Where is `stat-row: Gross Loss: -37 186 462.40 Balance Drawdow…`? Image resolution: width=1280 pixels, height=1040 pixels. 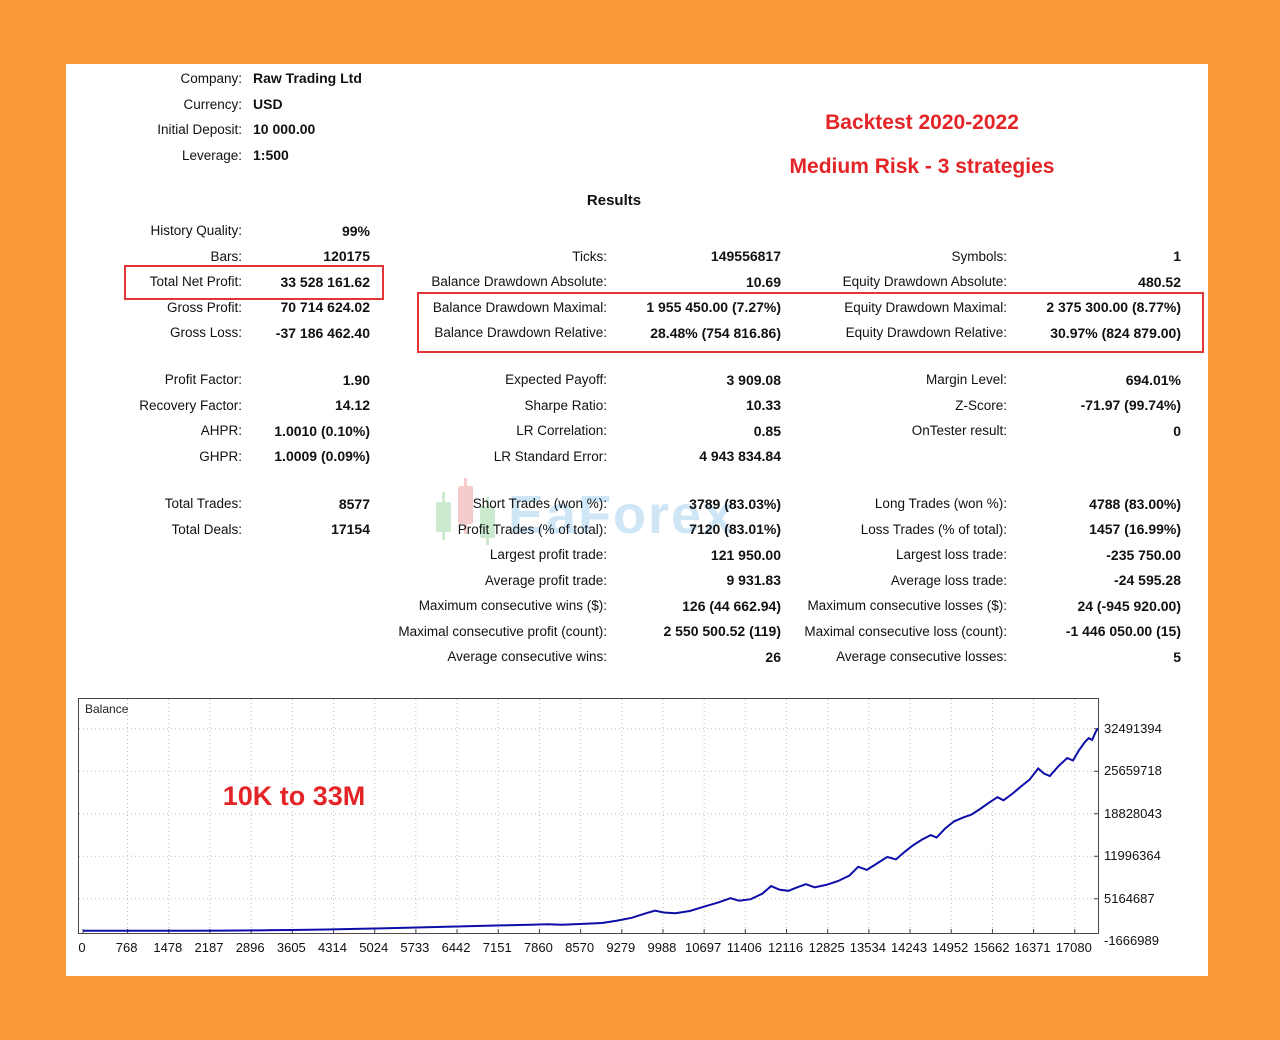 stat-row: Gross Loss: -37 186 462.40 Balance Drawdow… is located at coordinates (628, 333).